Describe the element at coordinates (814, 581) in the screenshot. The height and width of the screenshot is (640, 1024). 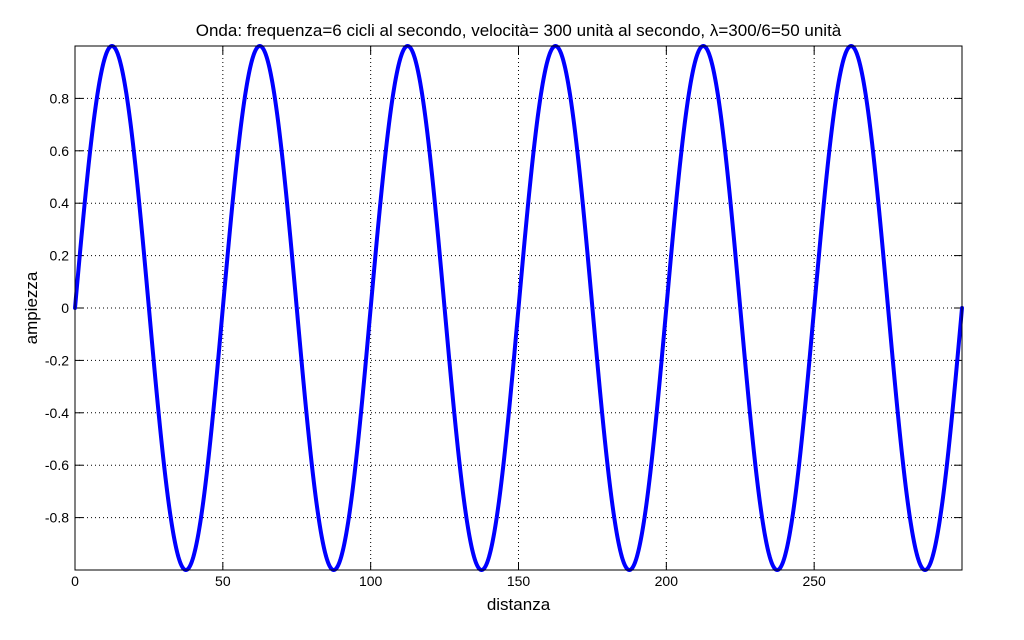
I see `x-tick-label: 250` at that location.